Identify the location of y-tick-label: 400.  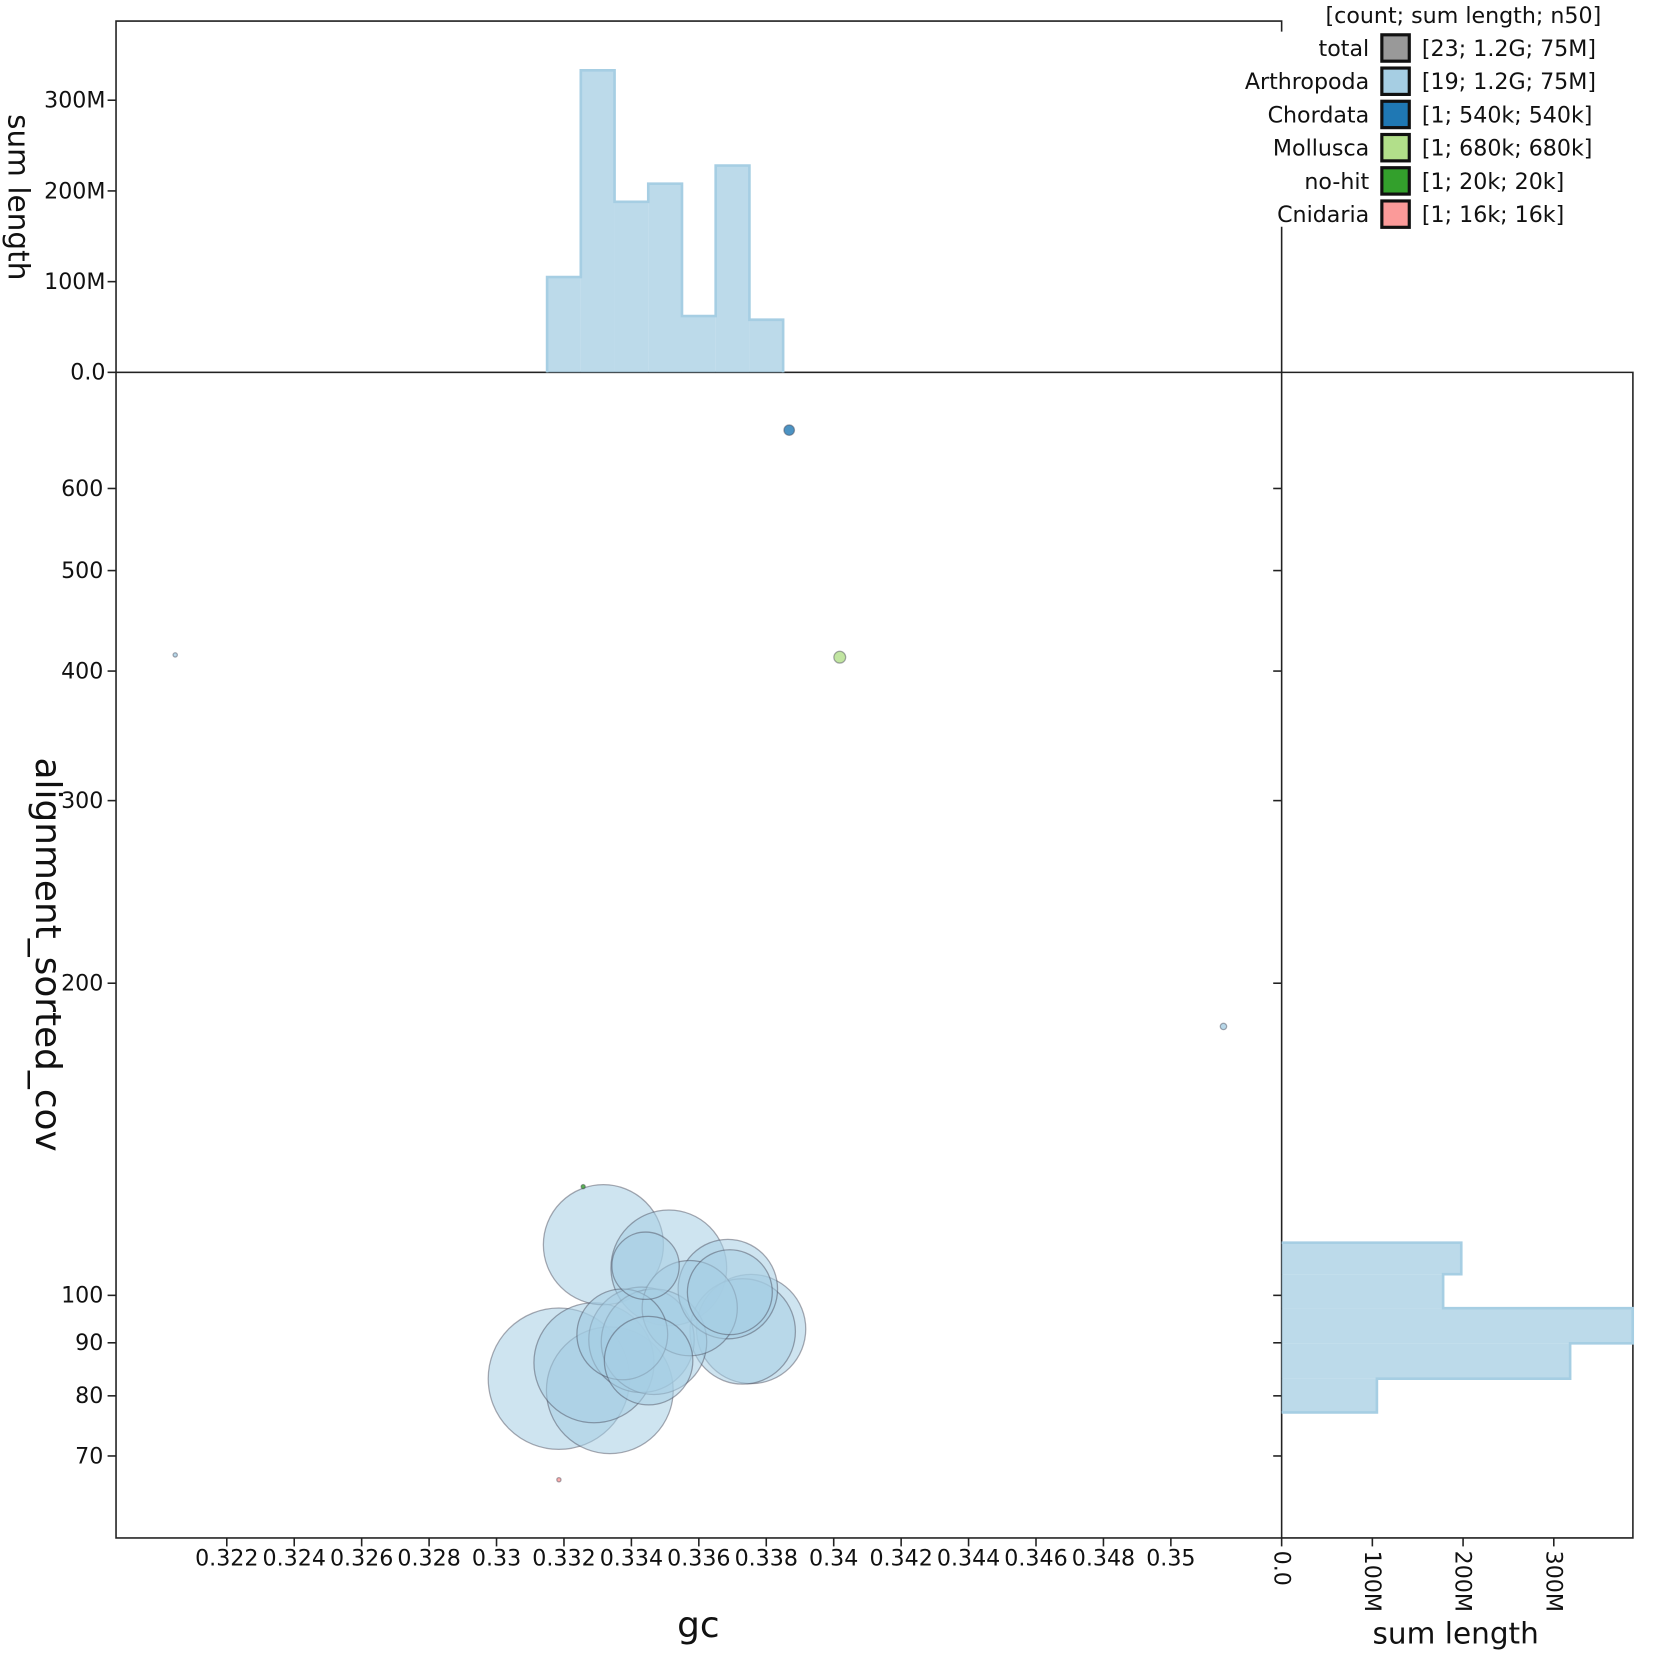
(82, 671).